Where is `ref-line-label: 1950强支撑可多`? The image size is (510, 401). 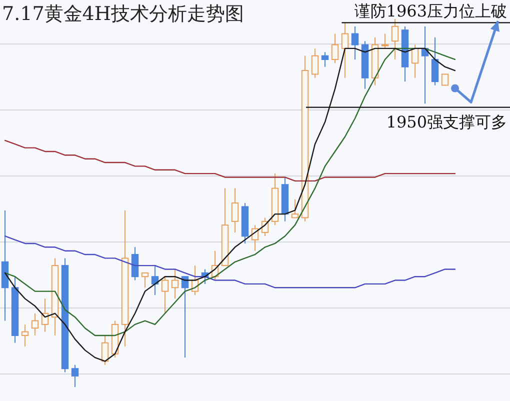 ref-line-label: 1950强支撑可多 is located at coordinates (446, 122).